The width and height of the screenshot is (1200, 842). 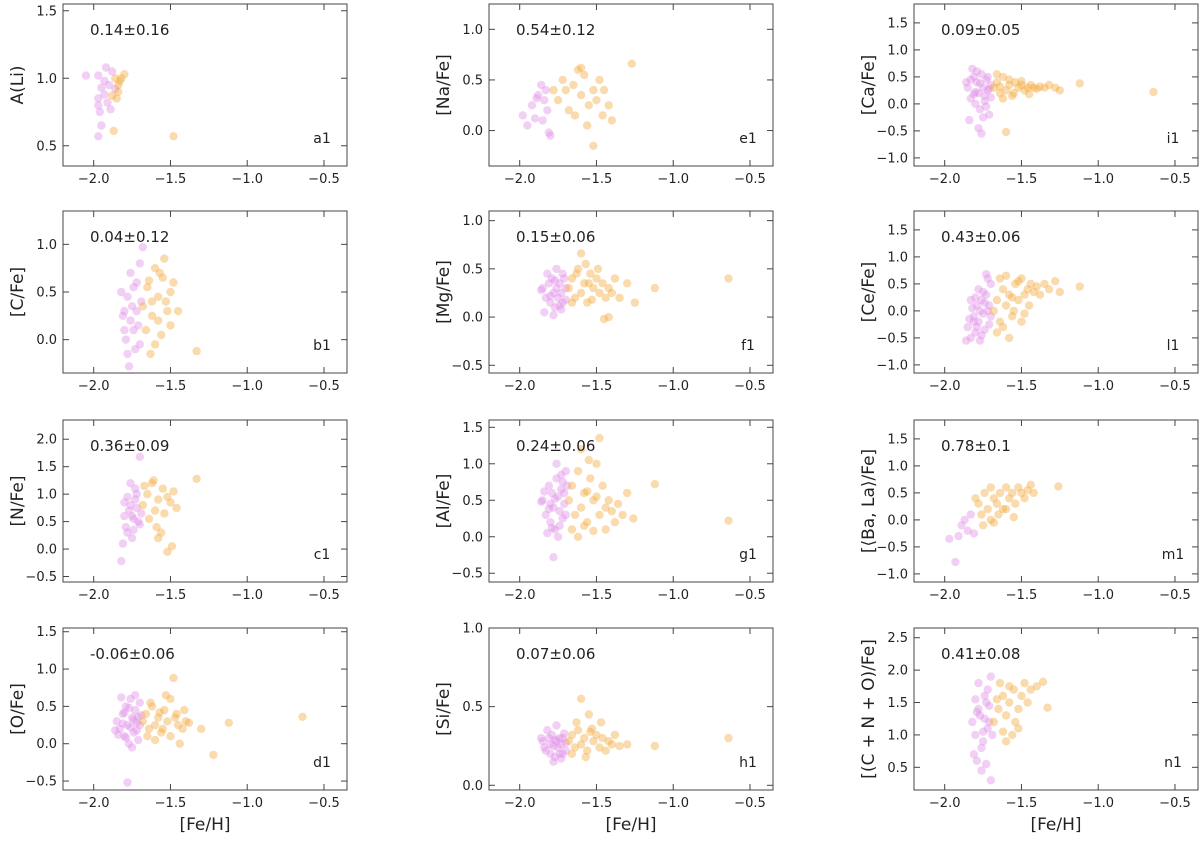 What do you see at coordinates (472, 30) in the screenshot?
I see `y-tick-label: 1.0` at bounding box center [472, 30].